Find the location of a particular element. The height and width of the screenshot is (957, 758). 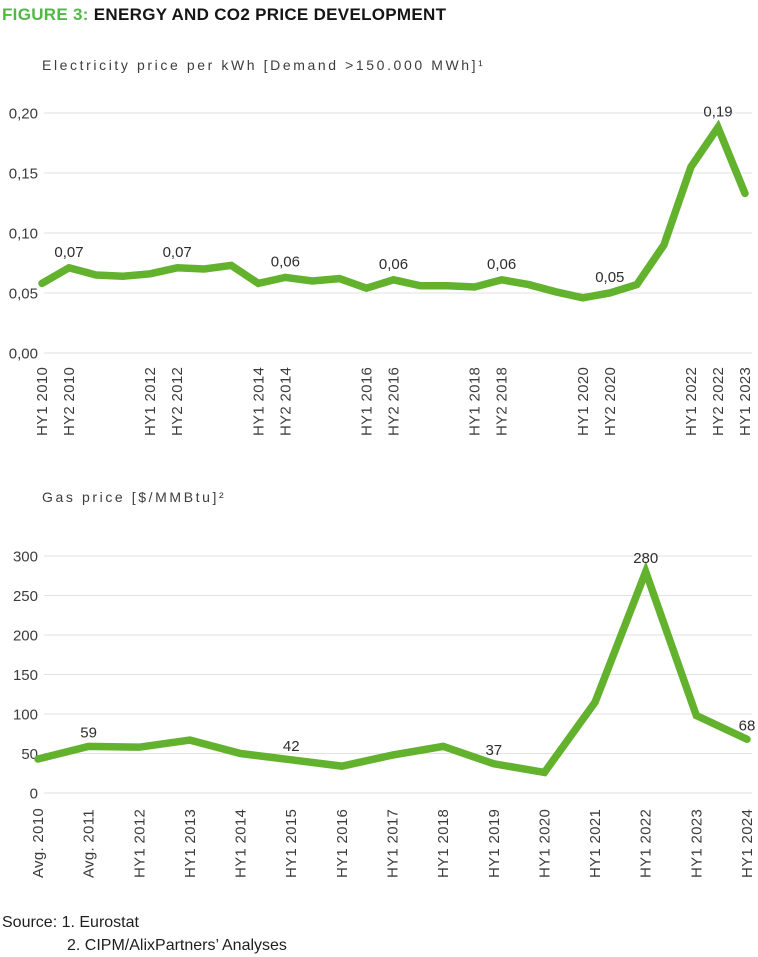

figure-label: FIGURE 3: is located at coordinates (45, 14).